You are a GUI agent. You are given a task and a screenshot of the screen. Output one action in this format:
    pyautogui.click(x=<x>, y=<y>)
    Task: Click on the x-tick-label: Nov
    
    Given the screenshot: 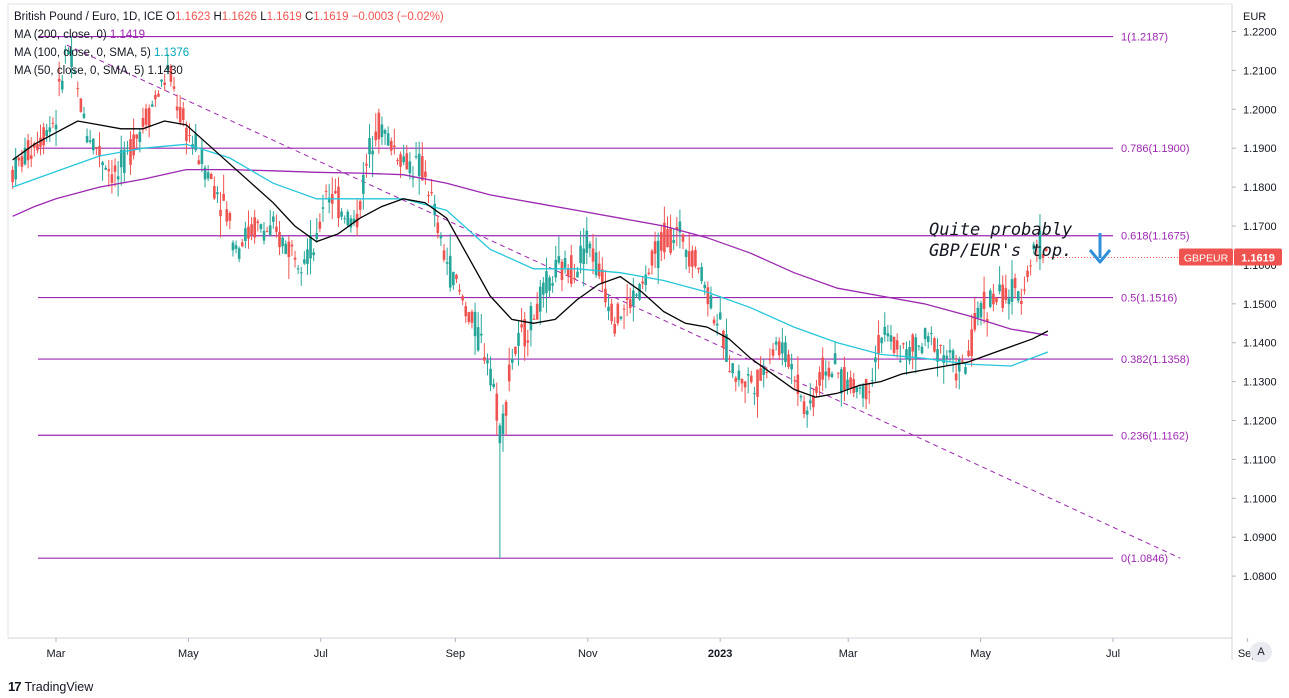 What is the action you would take?
    pyautogui.click(x=588, y=654)
    